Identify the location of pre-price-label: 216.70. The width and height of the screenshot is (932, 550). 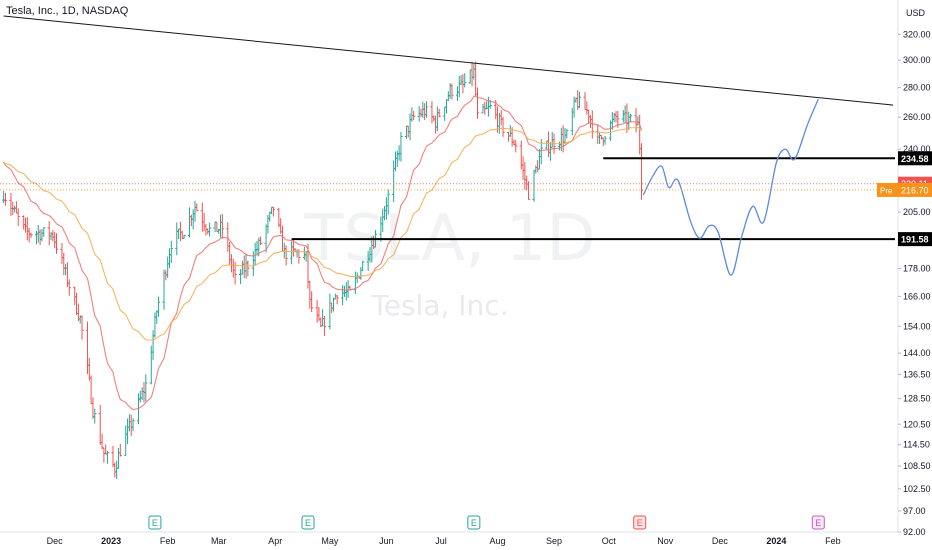
(915, 190).